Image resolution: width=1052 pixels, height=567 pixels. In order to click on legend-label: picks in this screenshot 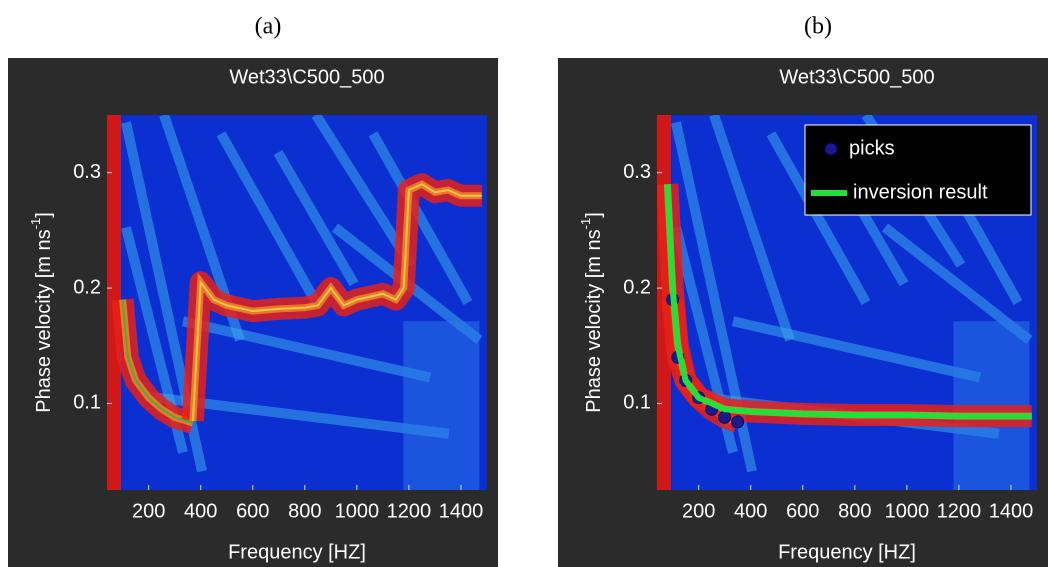, I will do `click(872, 148)`.